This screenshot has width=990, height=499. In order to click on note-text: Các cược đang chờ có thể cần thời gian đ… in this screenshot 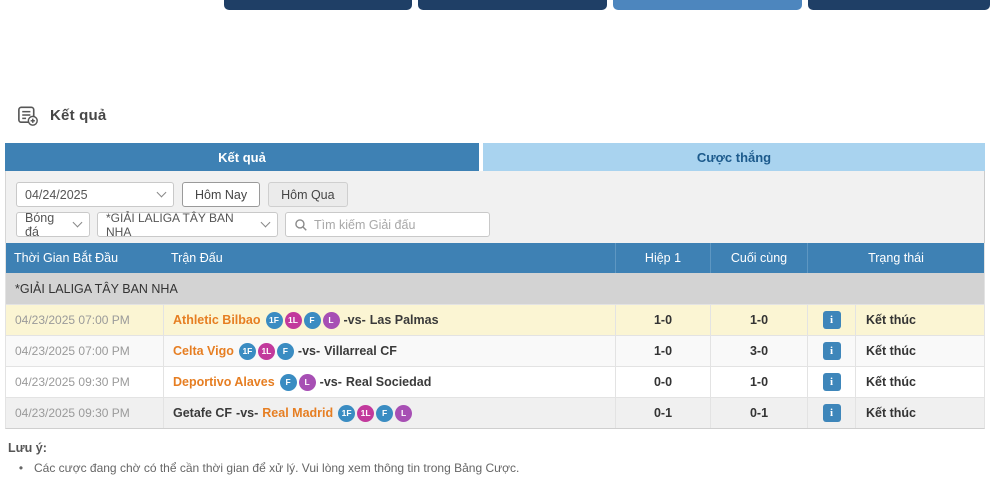, I will do `click(277, 468)`.